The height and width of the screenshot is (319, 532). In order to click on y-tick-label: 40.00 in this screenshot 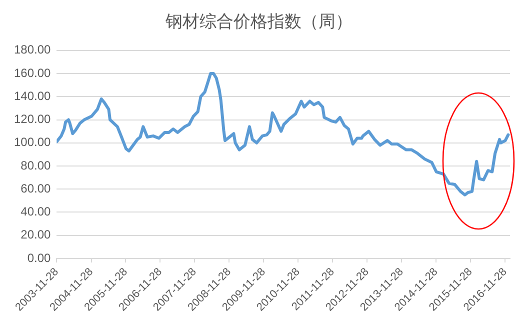, I will do `click(36, 211)`.